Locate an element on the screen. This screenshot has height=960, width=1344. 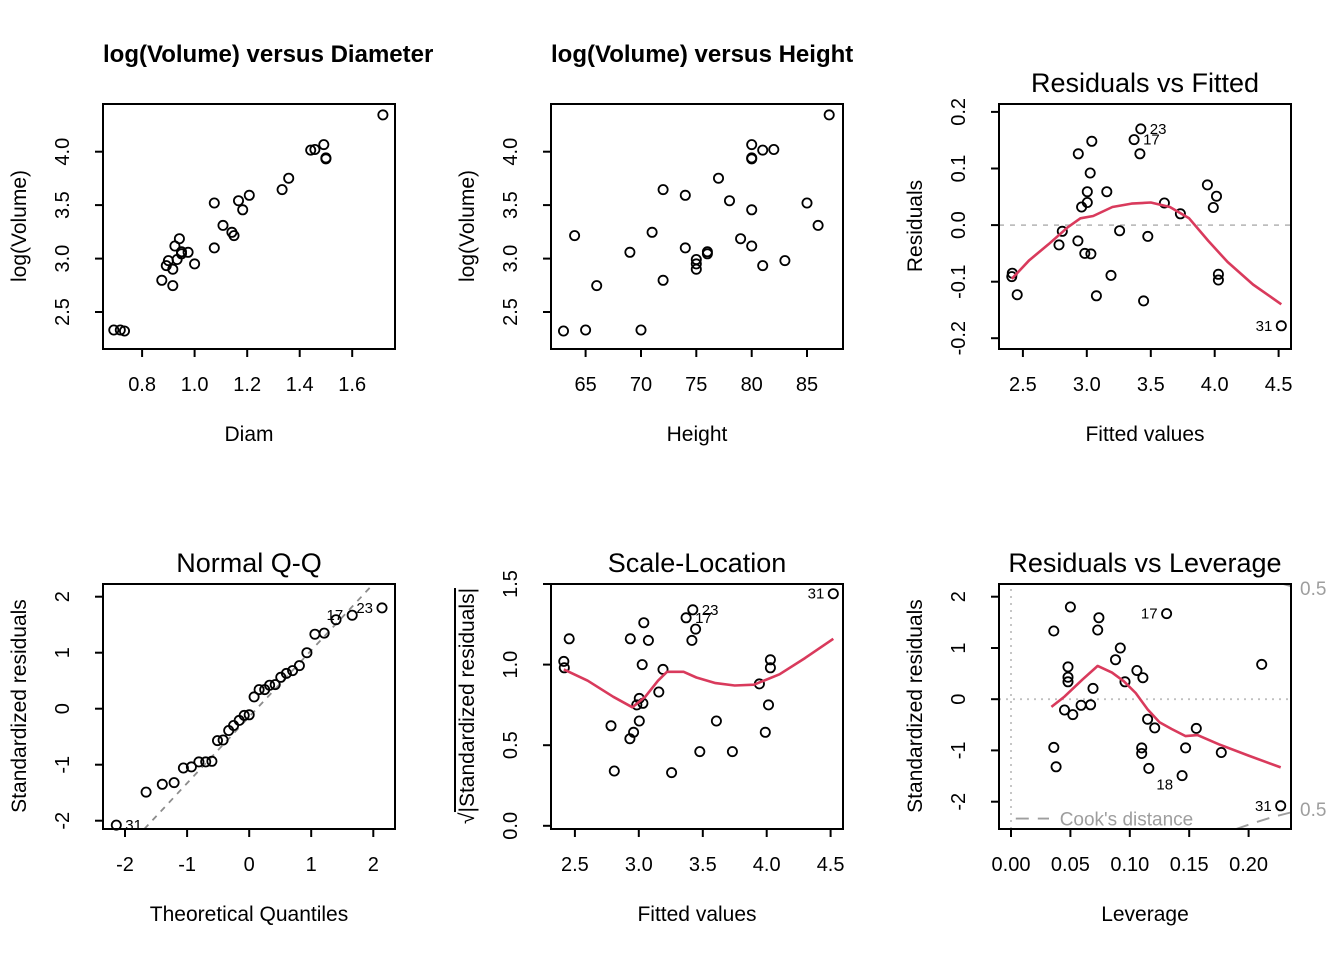
y-tick-label: 4.0 is located at coordinates (63, 152).